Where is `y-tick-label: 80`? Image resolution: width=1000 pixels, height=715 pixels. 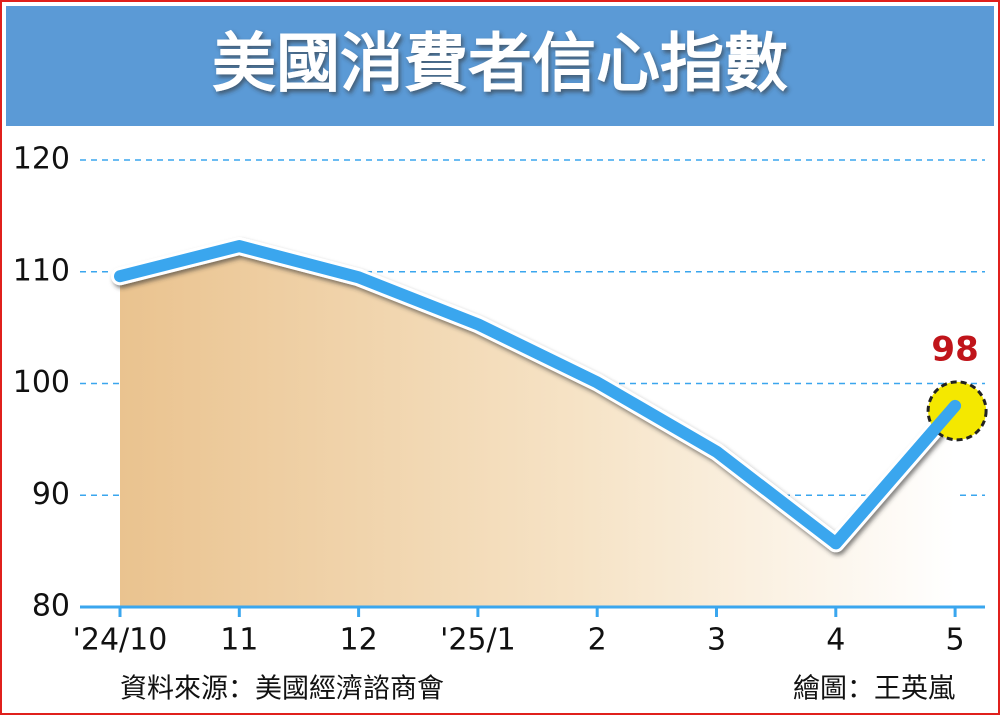
y-tick-label: 80 is located at coordinates (51, 606).